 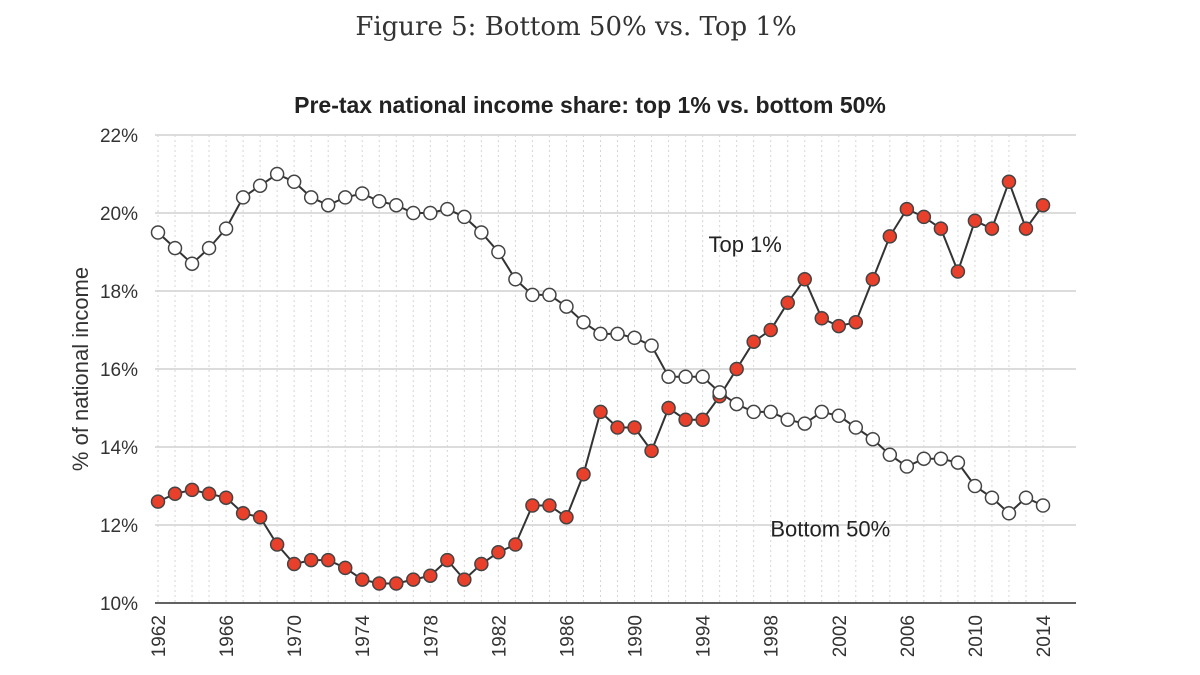 What do you see at coordinates (119, 448) in the screenshot?
I see `y-tick-label: 14%` at bounding box center [119, 448].